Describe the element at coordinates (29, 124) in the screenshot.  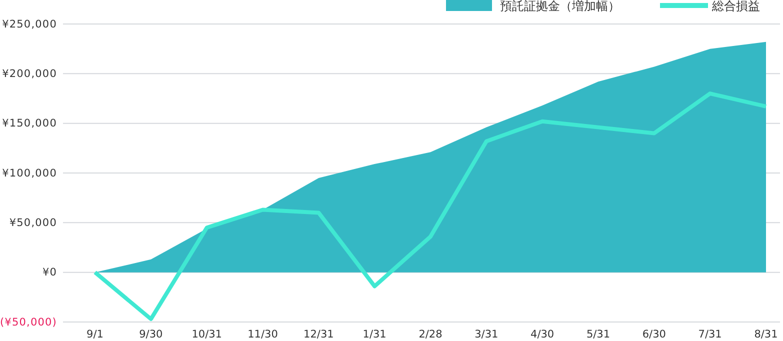
I see `y-tick-label: ¥150,000` at that location.